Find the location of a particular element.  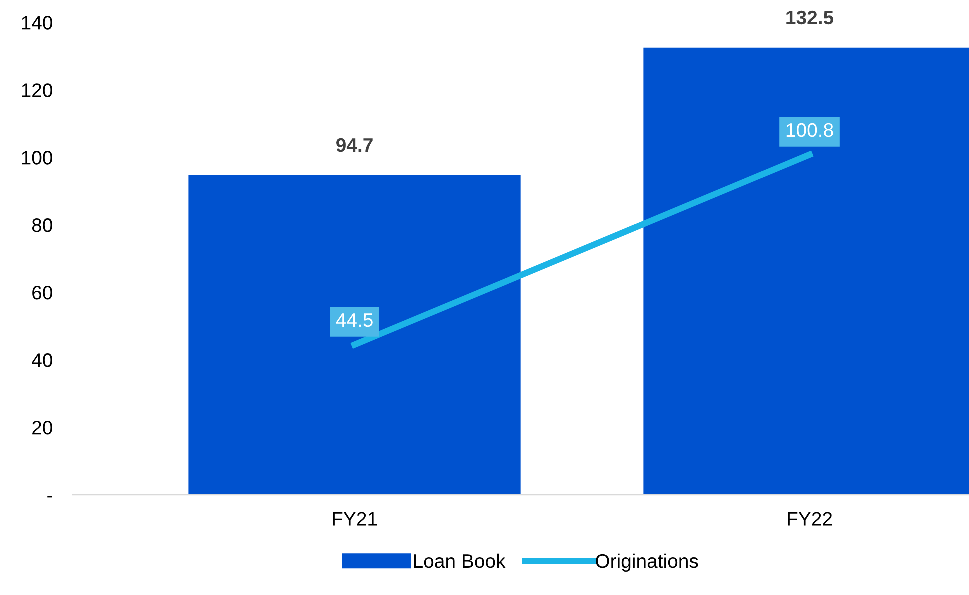

y-tick-label: 140 is located at coordinates (37, 23).